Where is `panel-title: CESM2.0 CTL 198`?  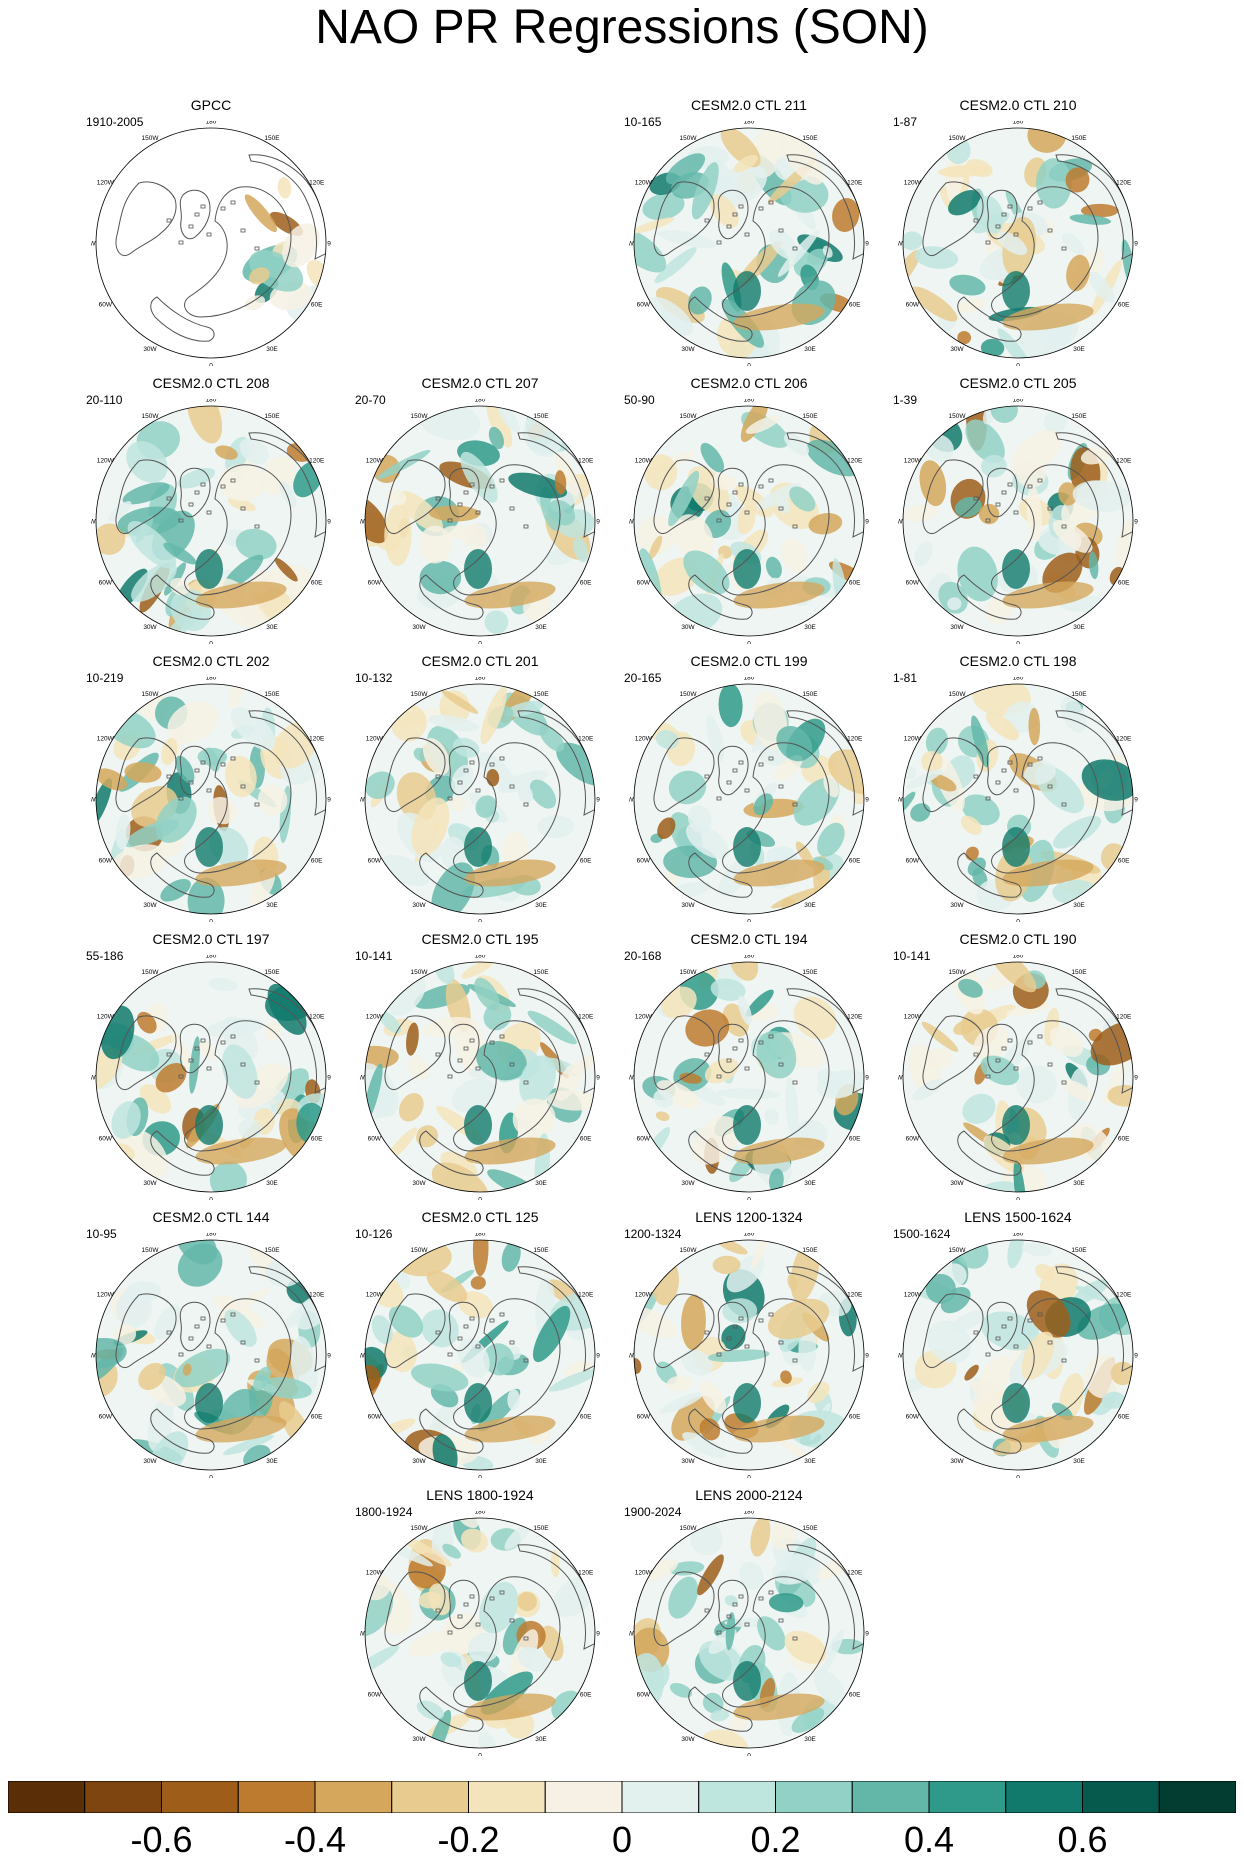
panel-title: CESM2.0 CTL 198 is located at coordinates (1018, 661).